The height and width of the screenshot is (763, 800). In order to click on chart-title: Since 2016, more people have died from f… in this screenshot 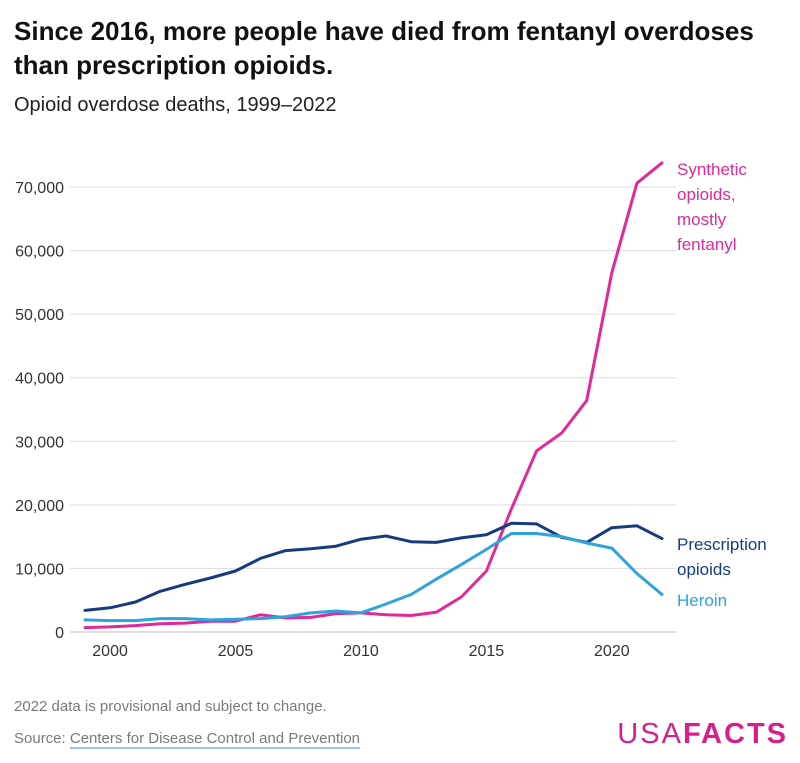, I will do `click(384, 48)`.